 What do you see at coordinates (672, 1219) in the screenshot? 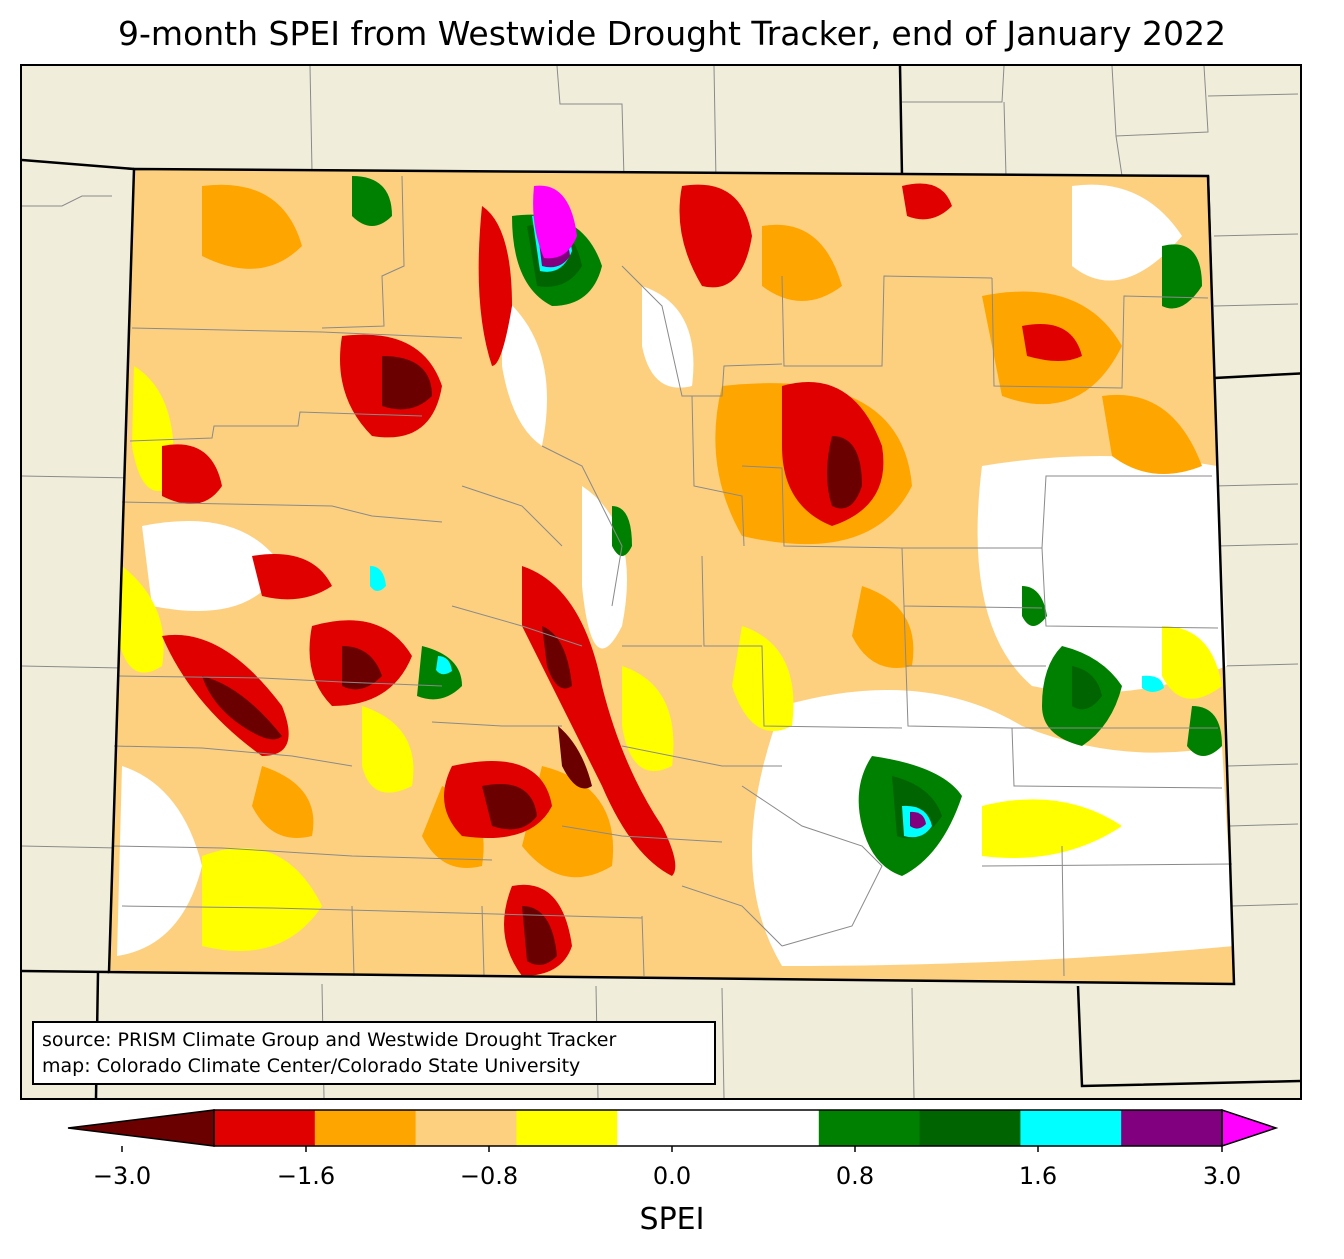
I see `colorbar-label: SPEI` at bounding box center [672, 1219].